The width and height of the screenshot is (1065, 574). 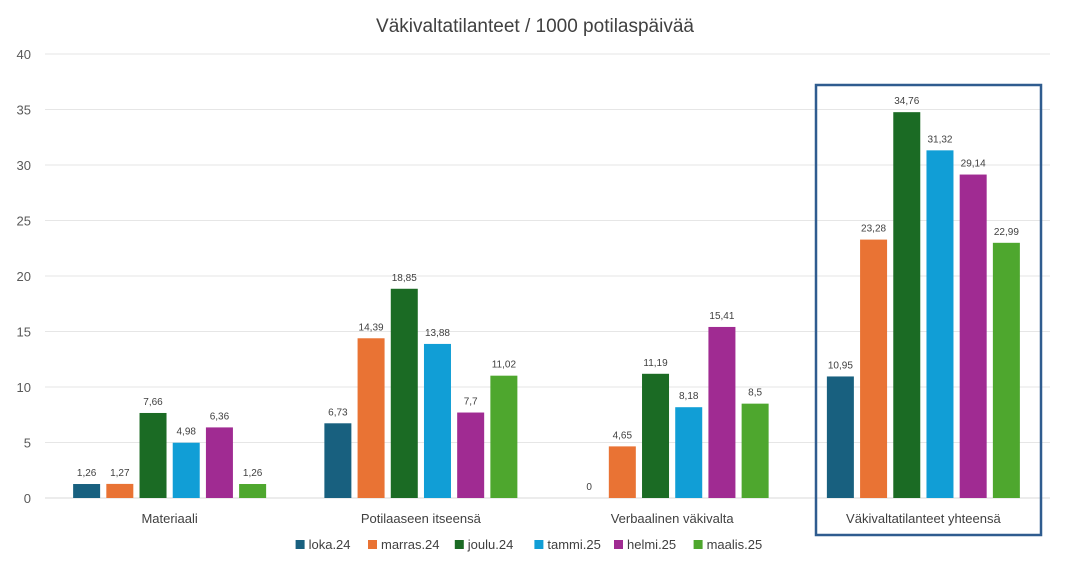 I want to click on category-label: Potilaaseen itseensä, so click(x=421, y=518).